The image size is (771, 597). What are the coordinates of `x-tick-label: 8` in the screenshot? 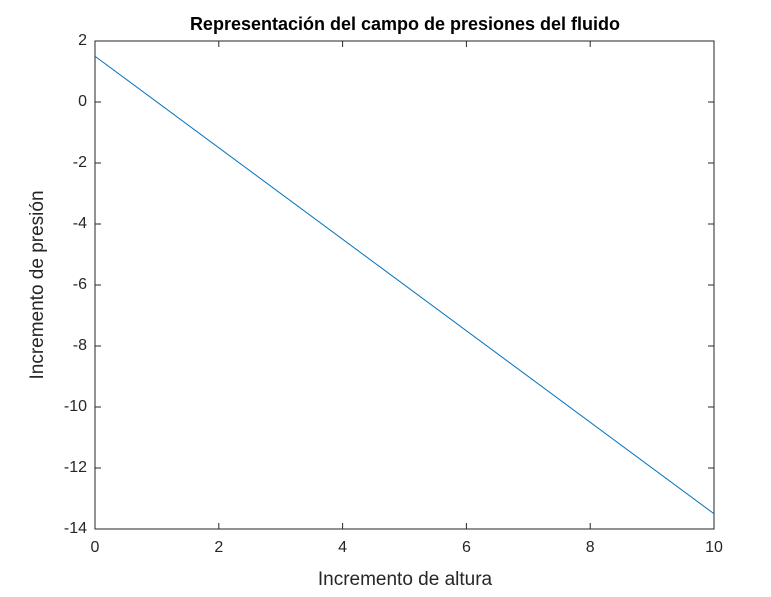 It's located at (590, 547).